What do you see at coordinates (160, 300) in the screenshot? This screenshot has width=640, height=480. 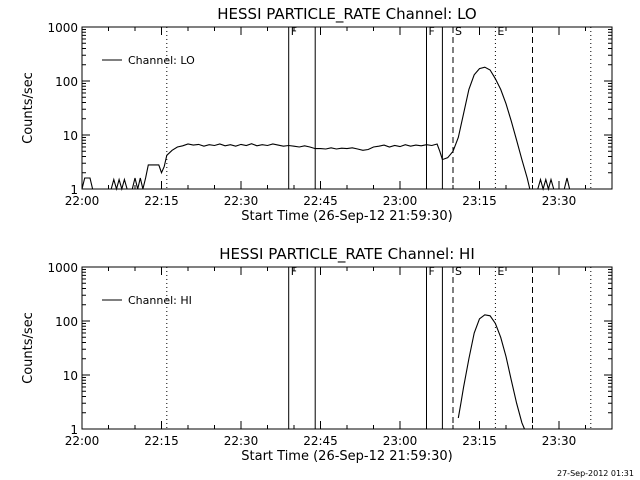 I see `legend-entry: Channel: HI` at bounding box center [160, 300].